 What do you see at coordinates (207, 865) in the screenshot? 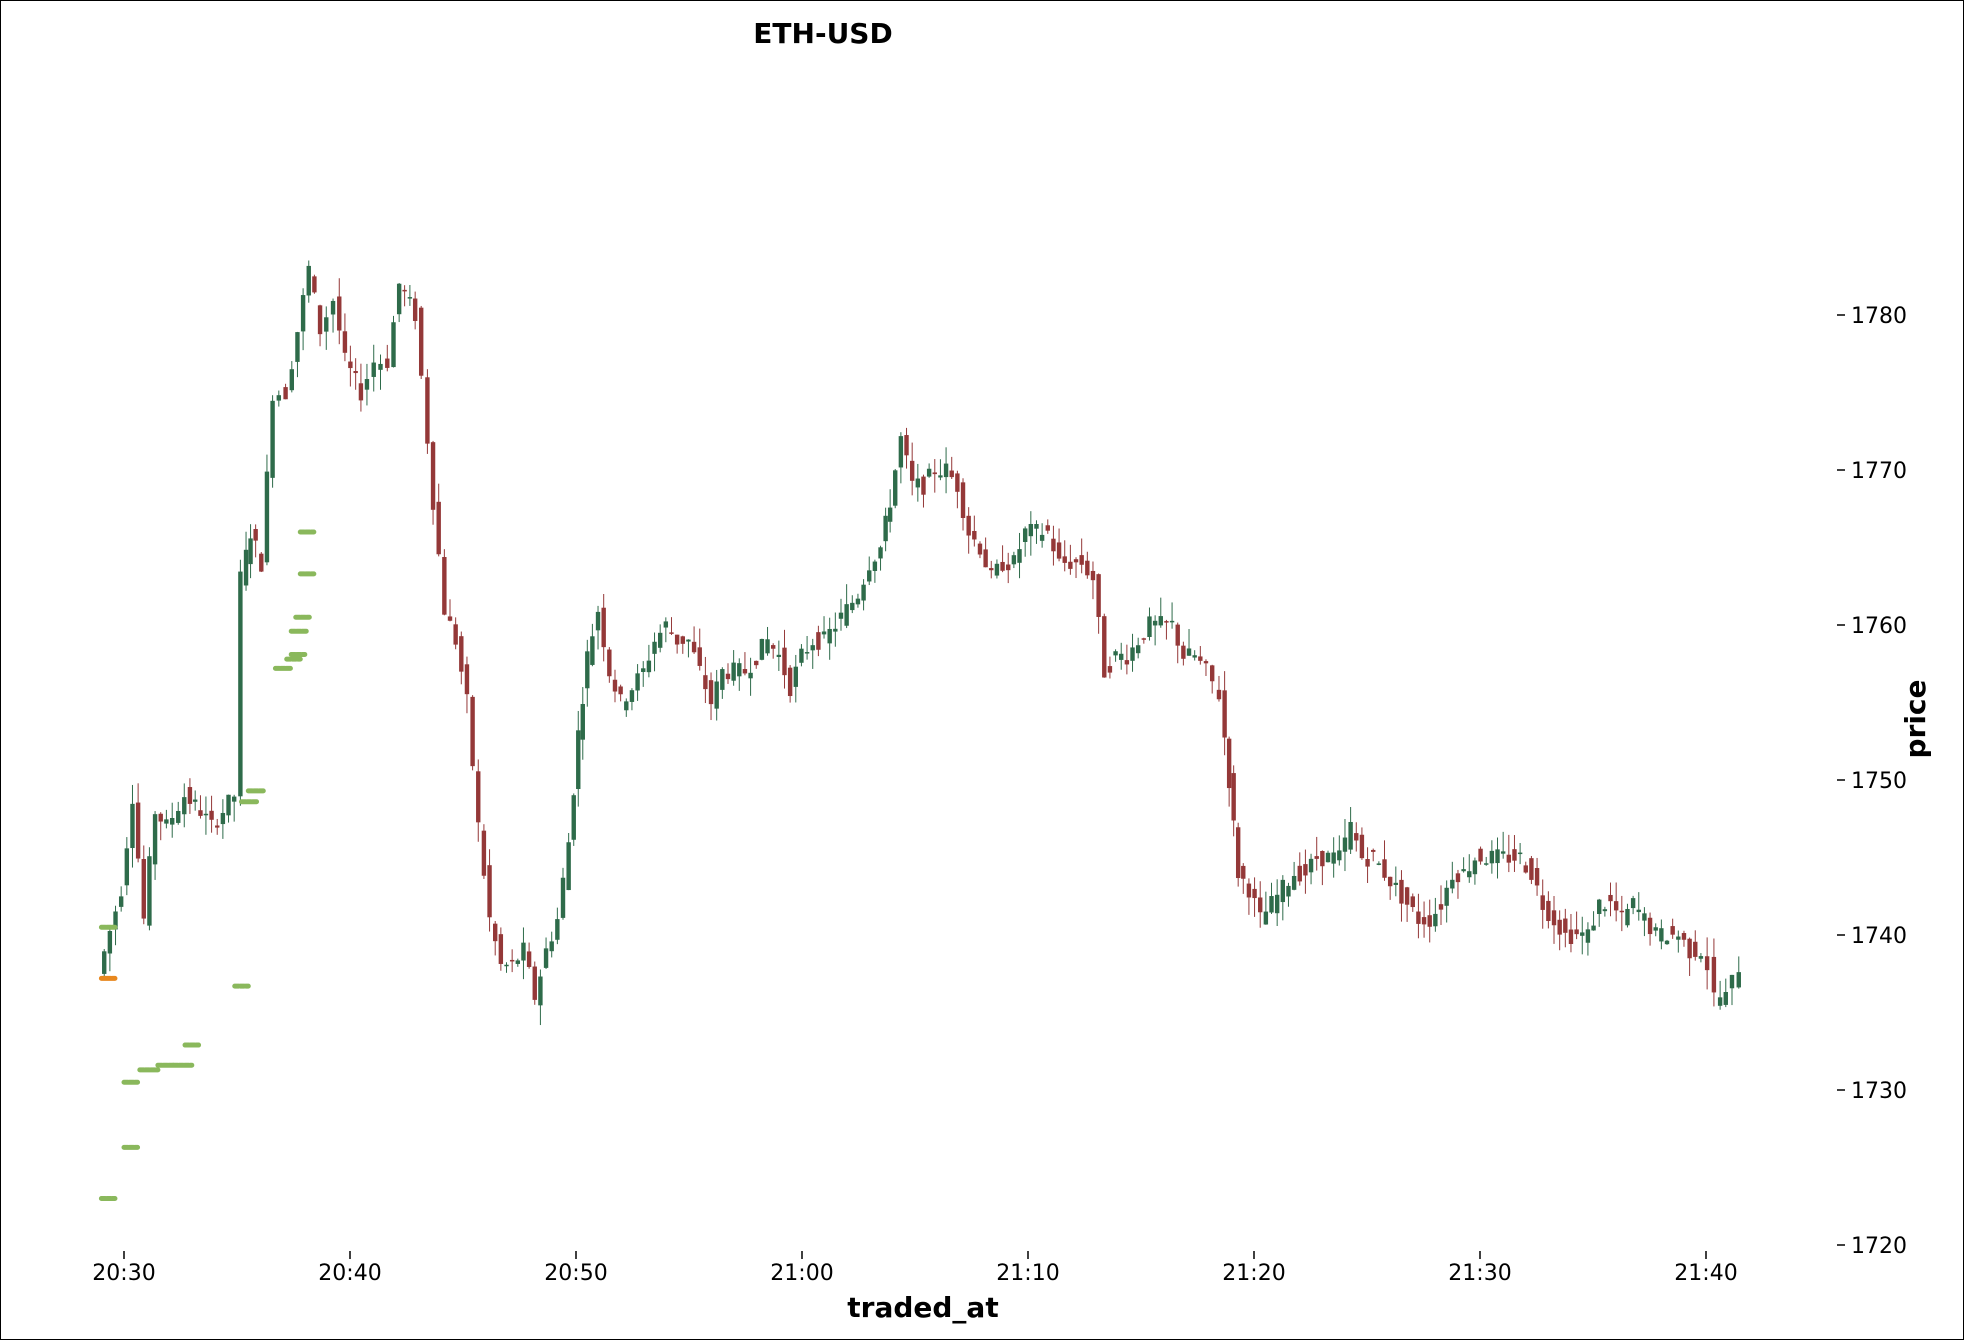
I see `trade-markers` at bounding box center [207, 865].